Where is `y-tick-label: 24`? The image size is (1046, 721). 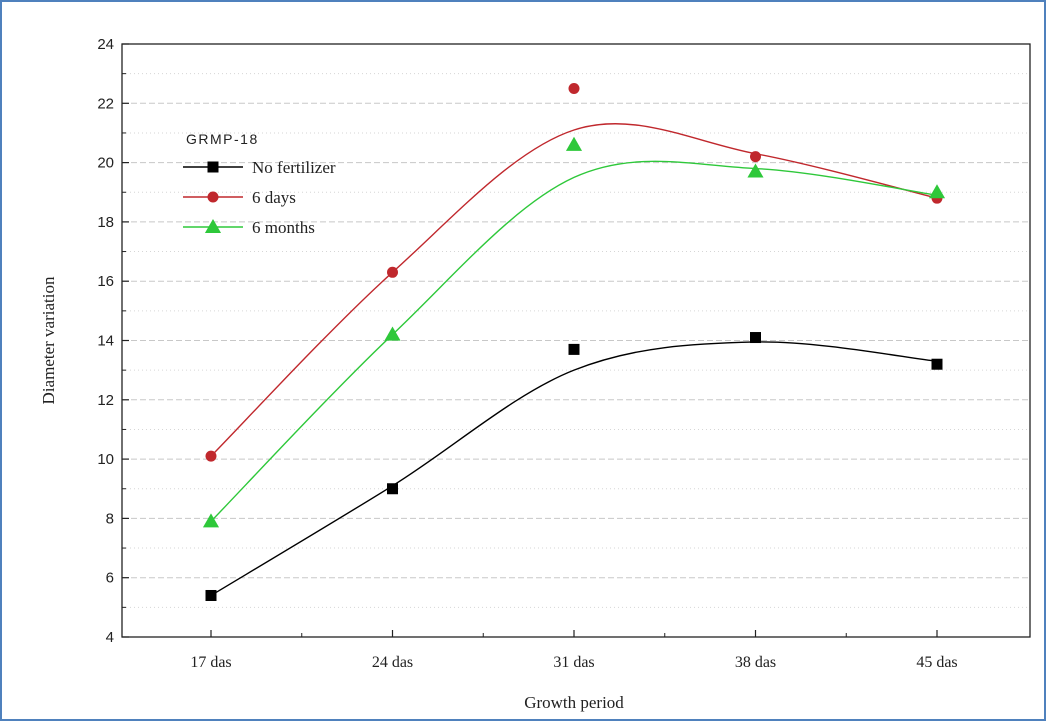
y-tick-label: 24 is located at coordinates (105, 44).